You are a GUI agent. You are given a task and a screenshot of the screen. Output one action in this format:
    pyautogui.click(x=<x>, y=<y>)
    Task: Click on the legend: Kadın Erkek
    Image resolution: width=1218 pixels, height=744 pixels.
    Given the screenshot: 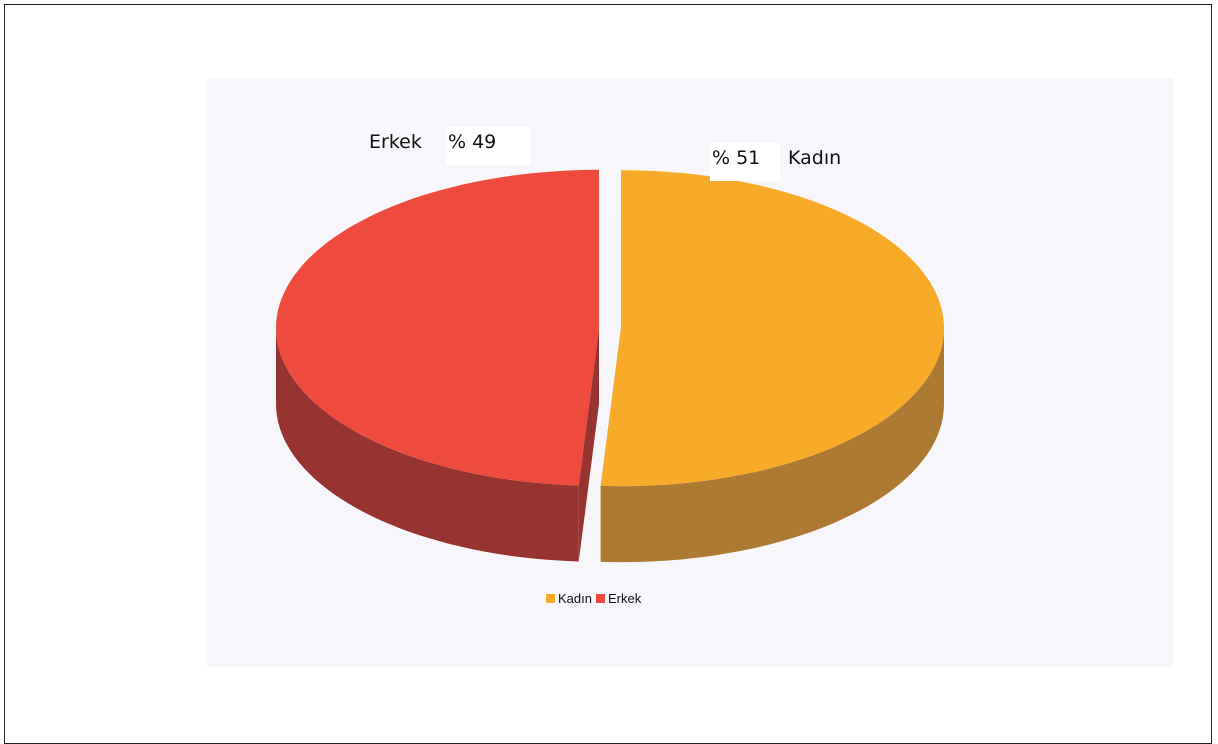 What is the action you would take?
    pyautogui.click(x=595, y=598)
    